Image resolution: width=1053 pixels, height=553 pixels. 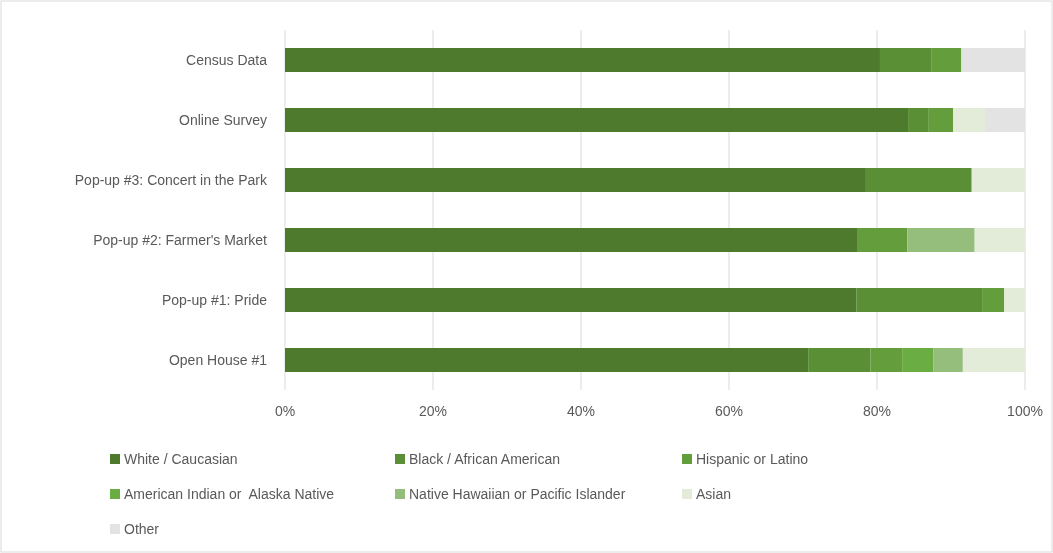 What do you see at coordinates (218, 359) in the screenshot?
I see `y-tick-label: Open House #1` at bounding box center [218, 359].